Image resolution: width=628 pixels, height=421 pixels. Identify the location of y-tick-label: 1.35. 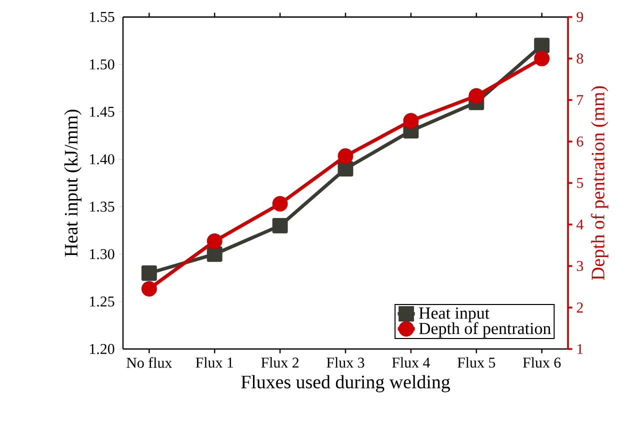
(102, 207).